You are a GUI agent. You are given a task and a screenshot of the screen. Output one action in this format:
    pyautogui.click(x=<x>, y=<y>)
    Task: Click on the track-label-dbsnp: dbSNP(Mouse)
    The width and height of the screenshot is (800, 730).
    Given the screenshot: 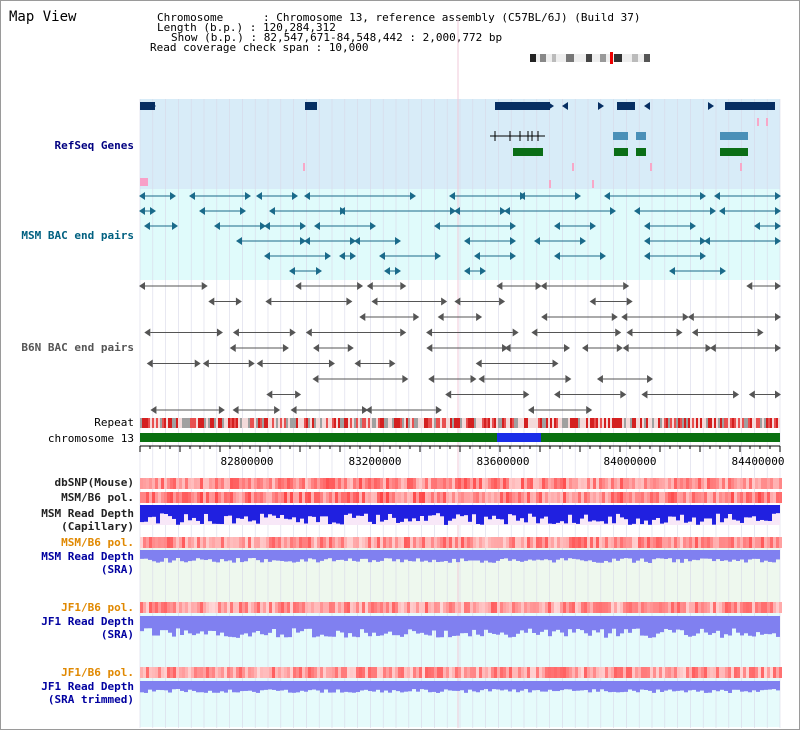 What is the action you would take?
    pyautogui.click(x=94, y=482)
    